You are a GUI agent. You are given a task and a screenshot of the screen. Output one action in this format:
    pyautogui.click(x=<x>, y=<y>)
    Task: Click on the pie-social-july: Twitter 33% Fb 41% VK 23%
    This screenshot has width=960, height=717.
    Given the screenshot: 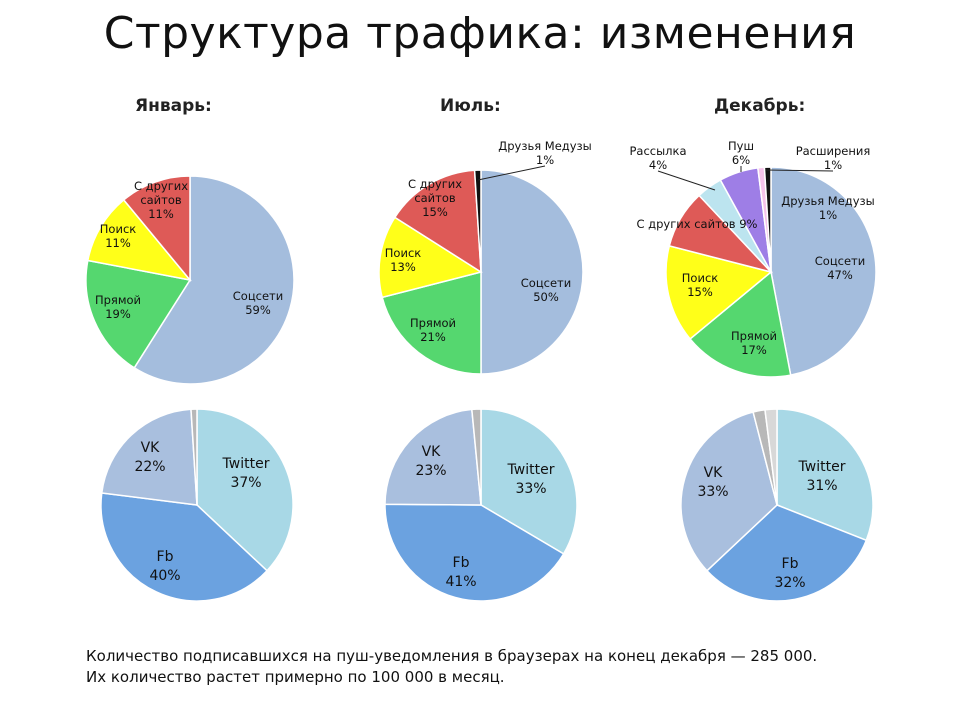 What is the action you would take?
    pyautogui.click(x=481, y=505)
    